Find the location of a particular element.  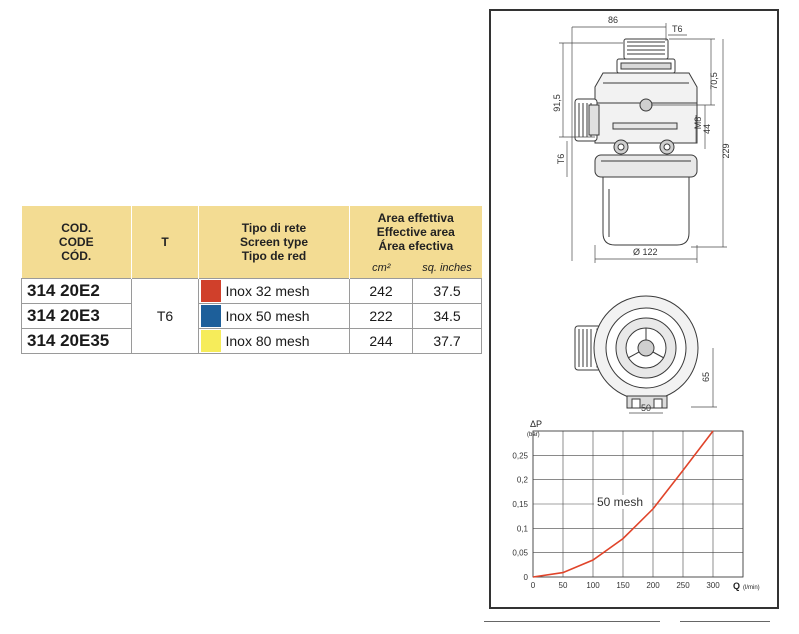

x-tick-label: 50 is located at coordinates (563, 585).